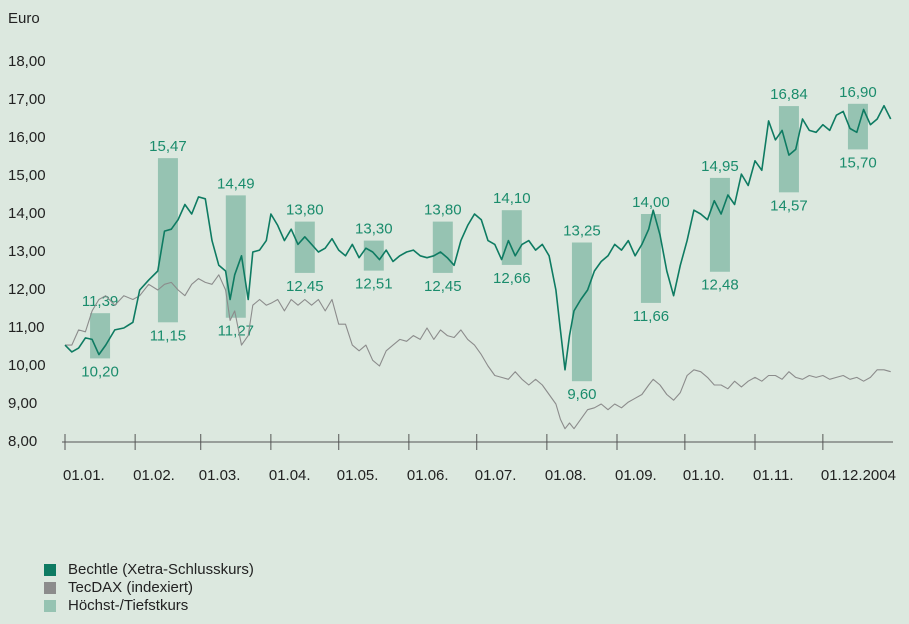 This screenshot has height=624, width=909. I want to click on x-tick-label: 01.07., so click(496, 475).